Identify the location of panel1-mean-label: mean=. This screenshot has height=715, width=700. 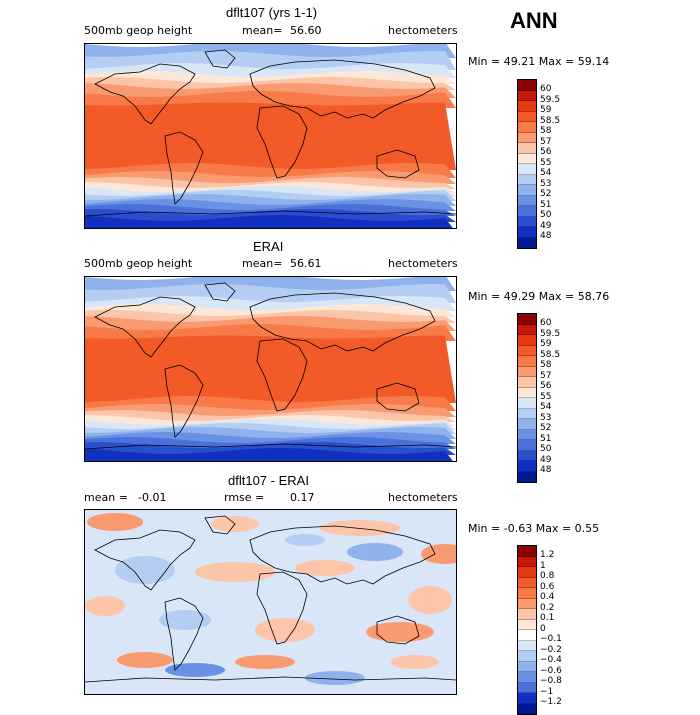
(262, 30).